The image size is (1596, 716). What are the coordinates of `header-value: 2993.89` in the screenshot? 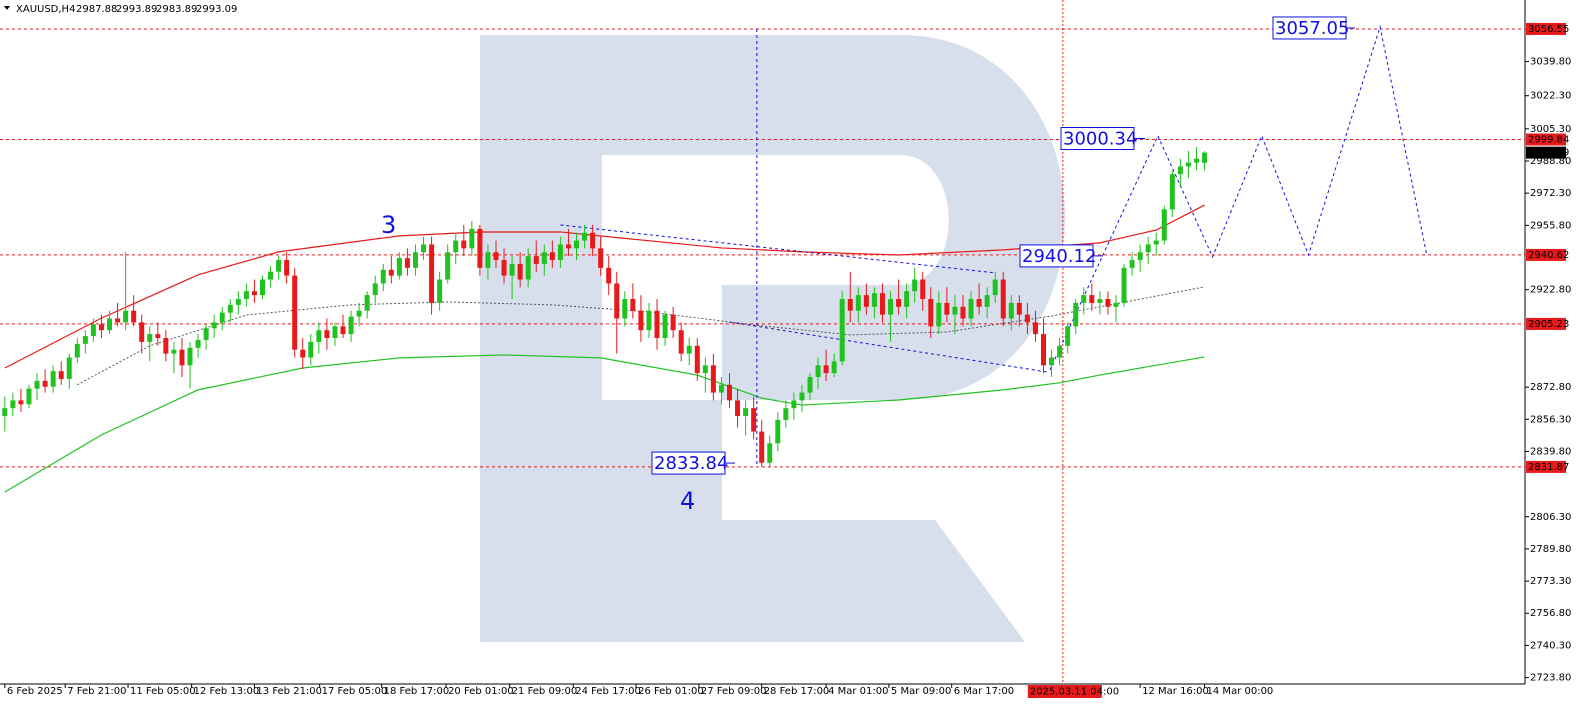 It's located at (136, 9).